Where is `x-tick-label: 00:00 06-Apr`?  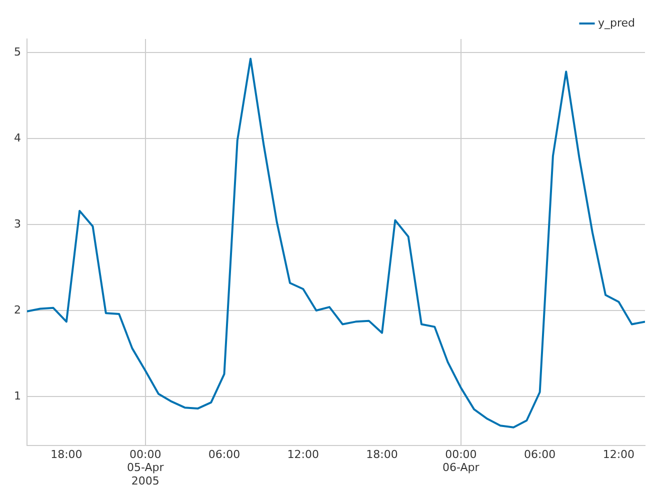 x-tick-label: 00:00 06-Apr is located at coordinates (461, 461).